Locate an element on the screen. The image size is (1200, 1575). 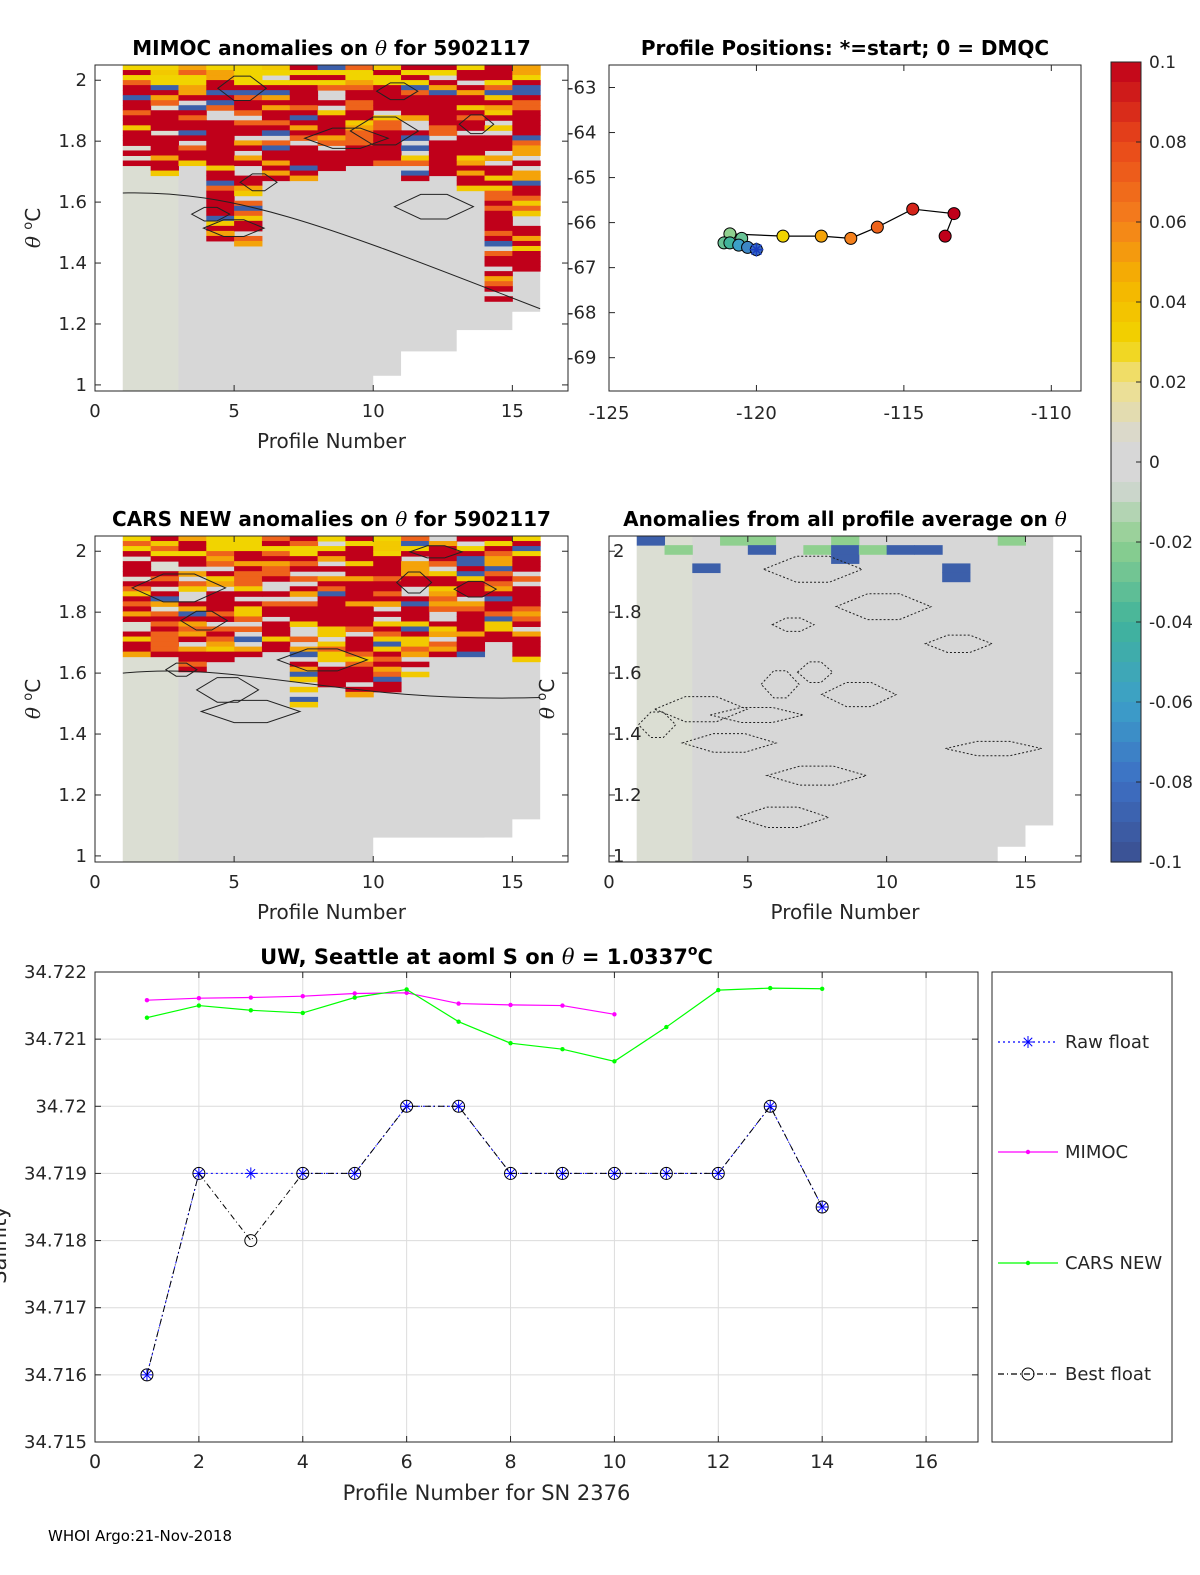
x-tick-label: 15 is located at coordinates (512, 411).